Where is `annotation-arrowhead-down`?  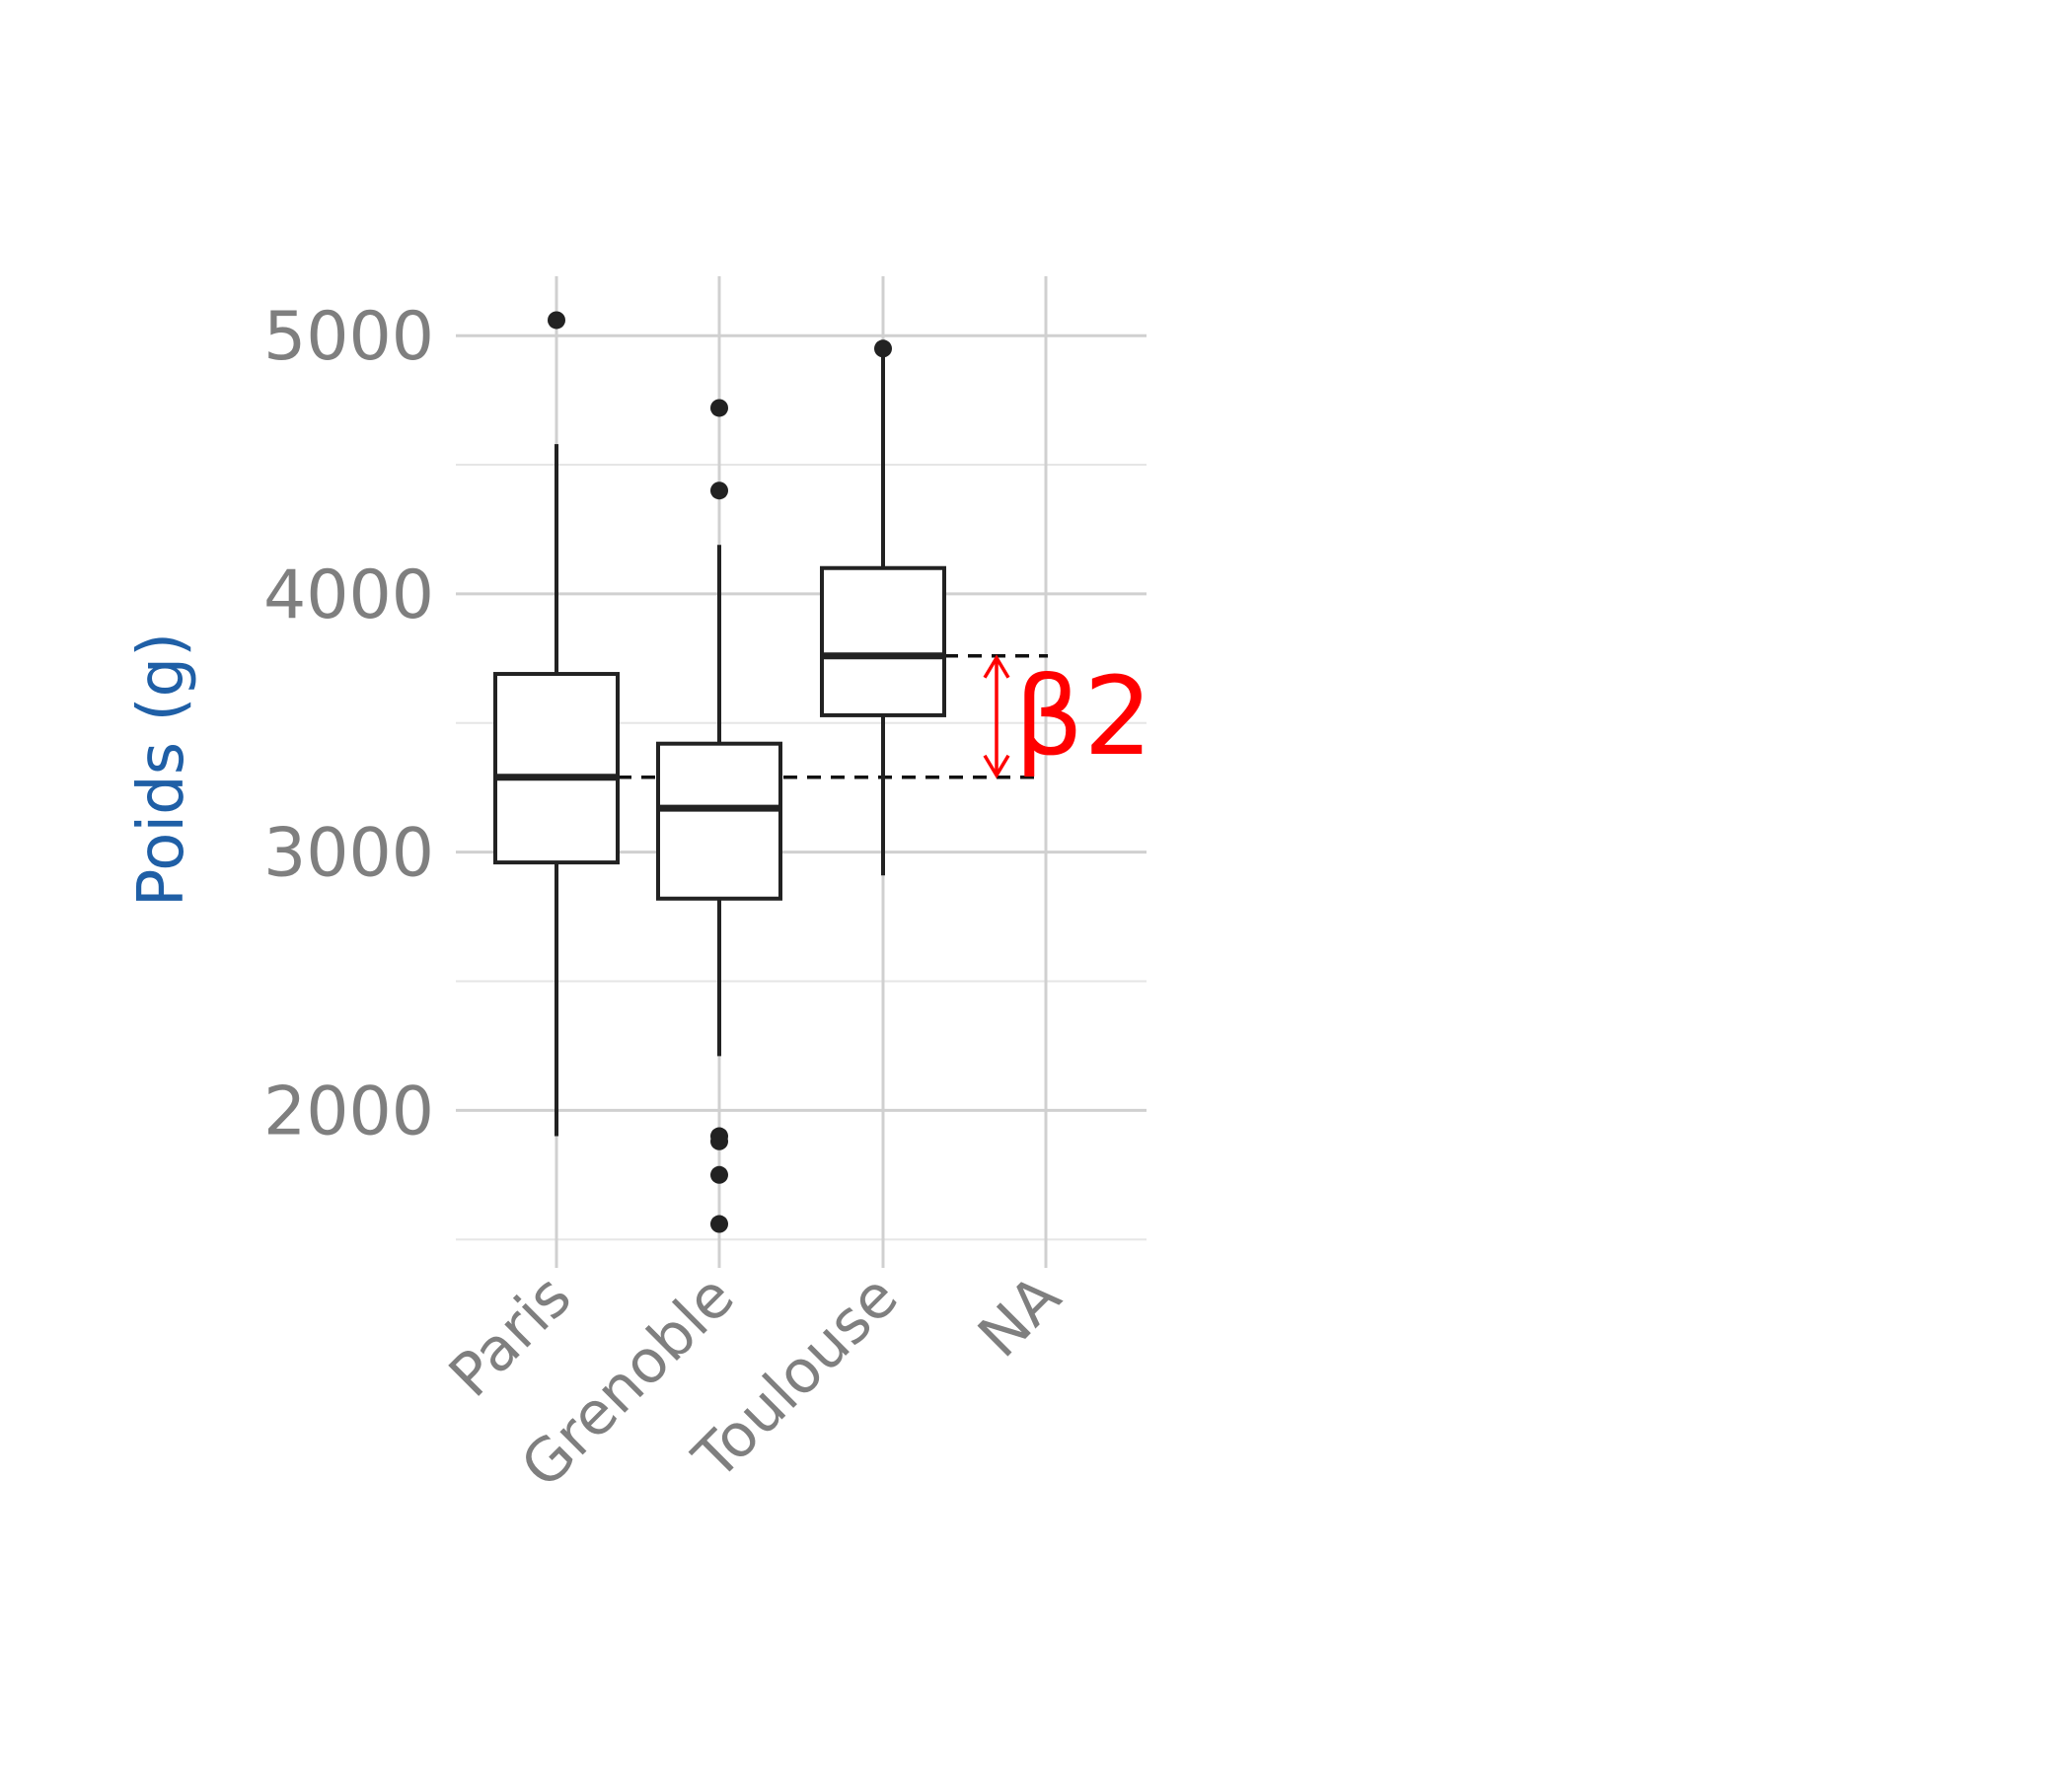 annotation-arrowhead-down is located at coordinates (997, 766).